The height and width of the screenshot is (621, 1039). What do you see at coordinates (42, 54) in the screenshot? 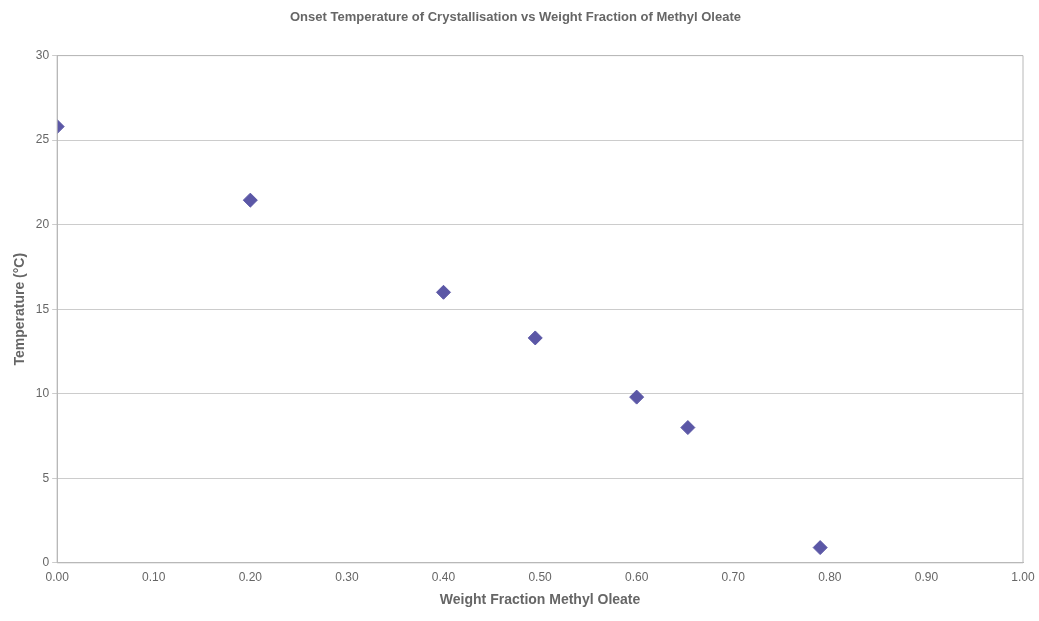
I see `y-tick-label: 30` at bounding box center [42, 54].